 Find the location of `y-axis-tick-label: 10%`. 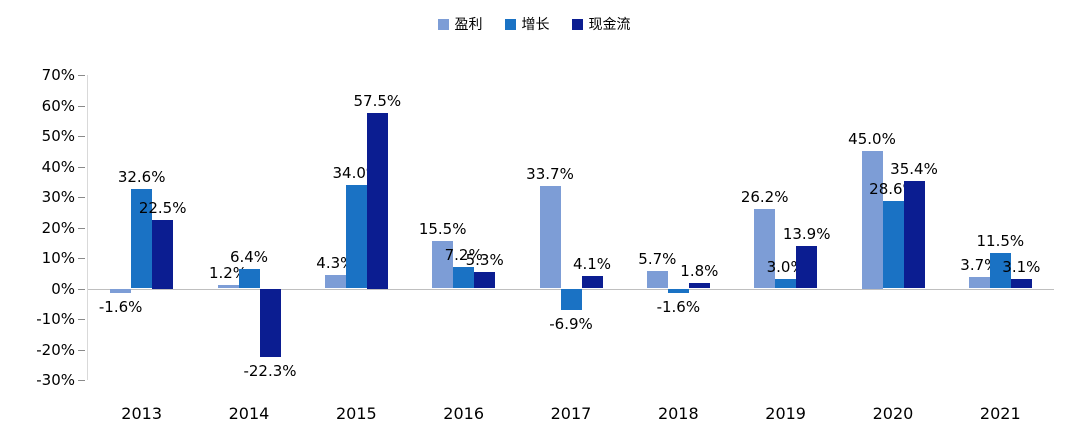

y-axis-tick-label: 10% is located at coordinates (58, 258).